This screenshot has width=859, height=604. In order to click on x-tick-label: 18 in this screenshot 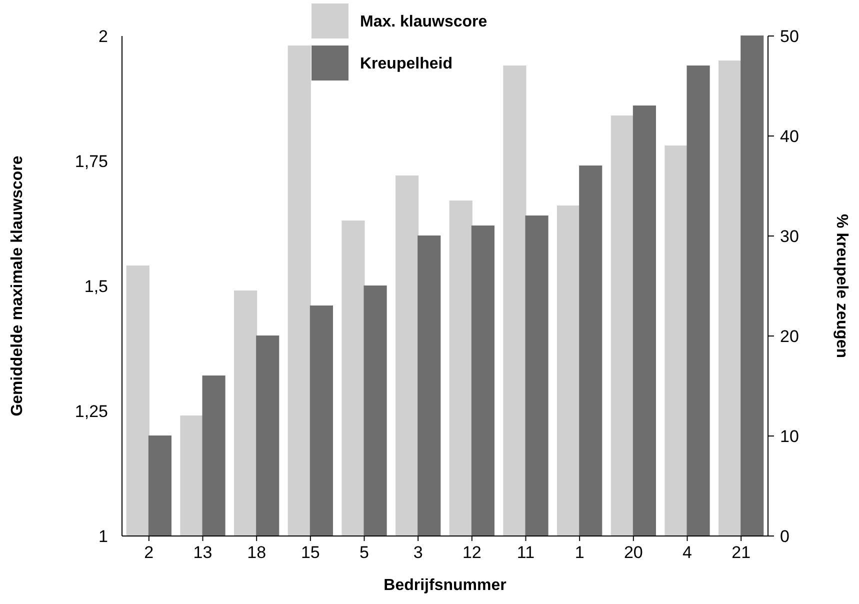, I will do `click(256, 552)`.